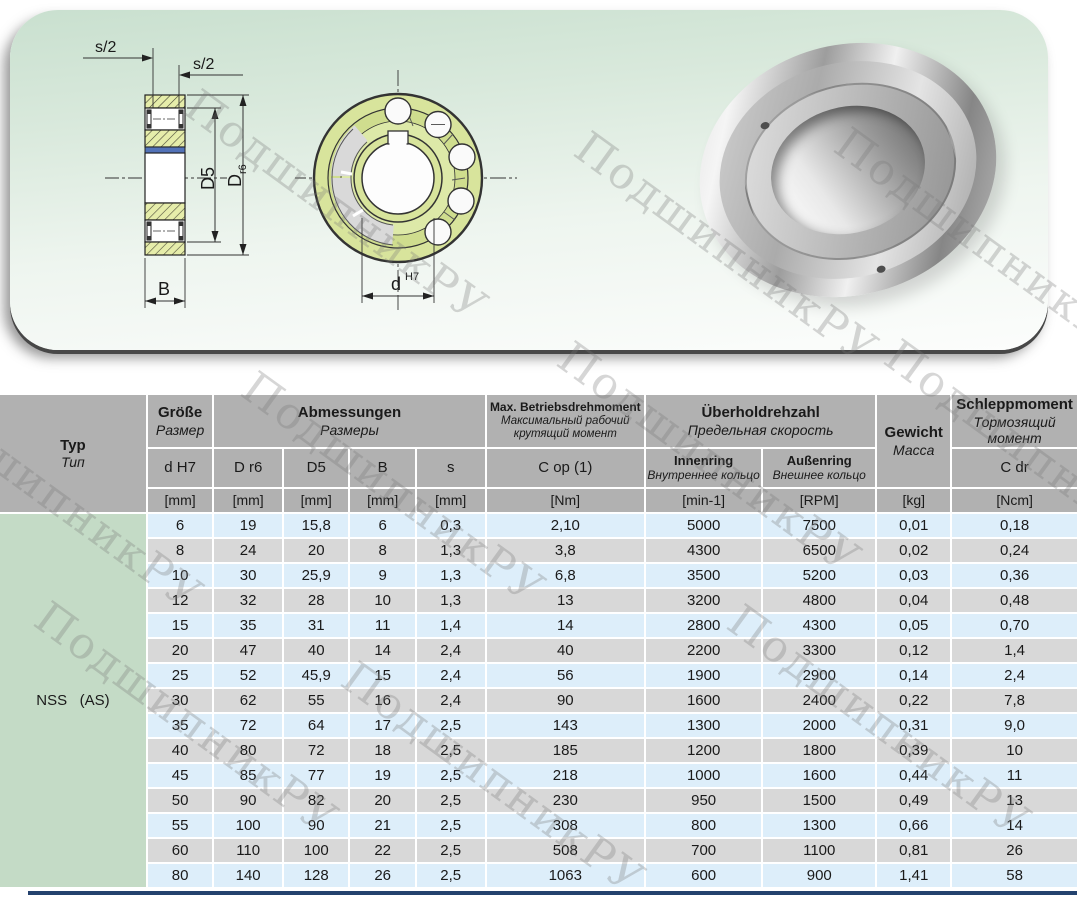 The height and width of the screenshot is (906, 1077). I want to click on cell: 19, so click(248, 525).